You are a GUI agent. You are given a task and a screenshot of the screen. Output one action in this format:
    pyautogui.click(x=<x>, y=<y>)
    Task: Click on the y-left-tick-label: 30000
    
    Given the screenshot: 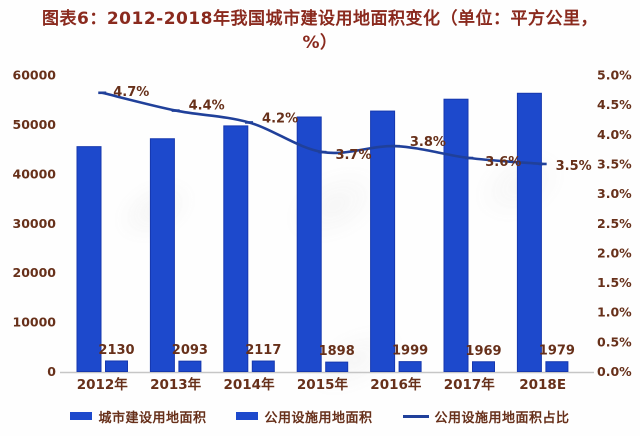 What is the action you would take?
    pyautogui.click(x=35, y=223)
    